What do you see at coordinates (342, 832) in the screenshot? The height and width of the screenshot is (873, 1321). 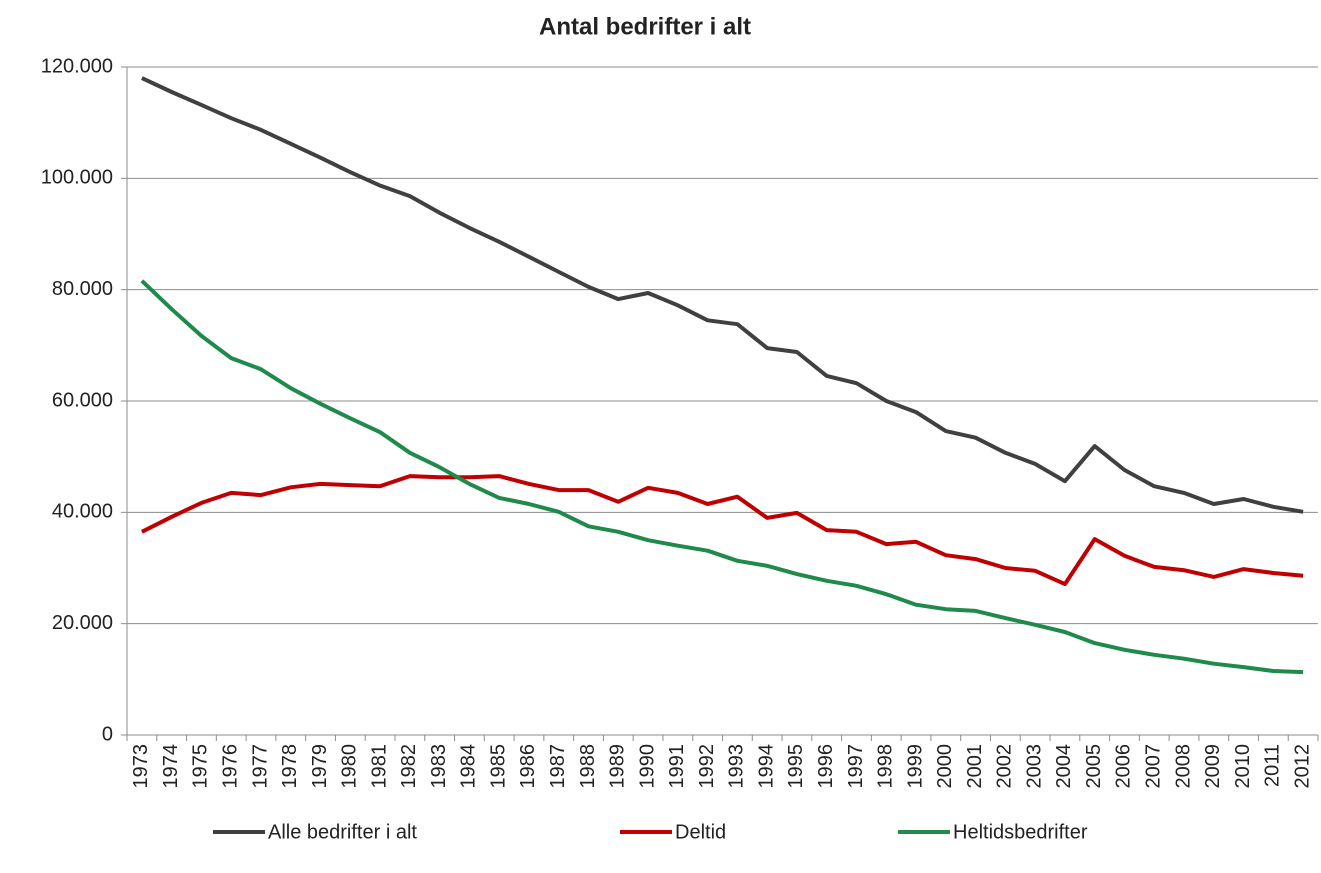 I see `legend-label: Alle bedrifter i alt` at bounding box center [342, 832].